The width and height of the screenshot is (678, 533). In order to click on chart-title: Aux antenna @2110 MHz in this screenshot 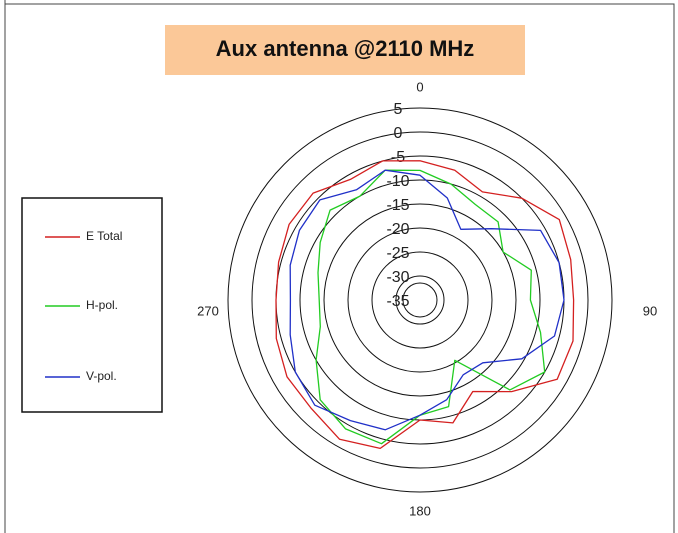, I will do `click(345, 48)`.